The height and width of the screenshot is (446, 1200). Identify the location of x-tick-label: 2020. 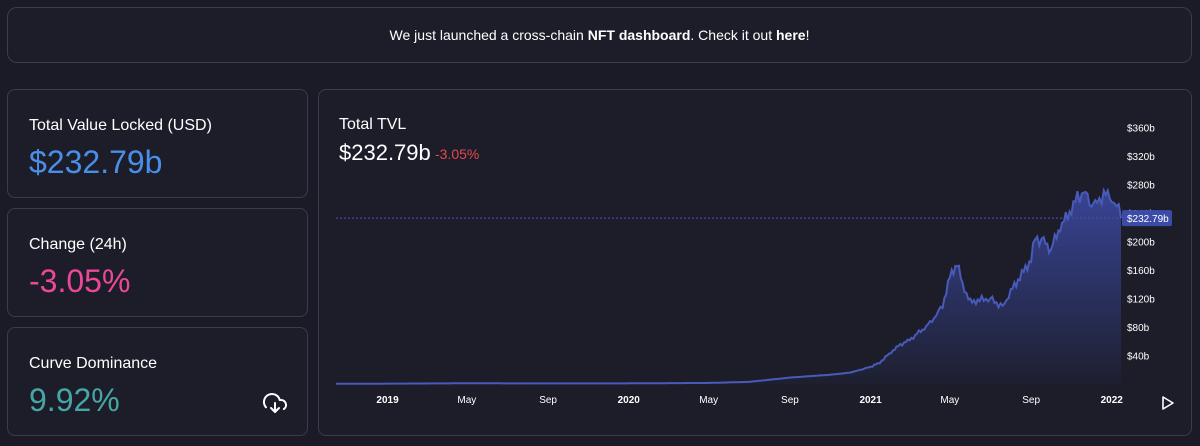
(629, 400).